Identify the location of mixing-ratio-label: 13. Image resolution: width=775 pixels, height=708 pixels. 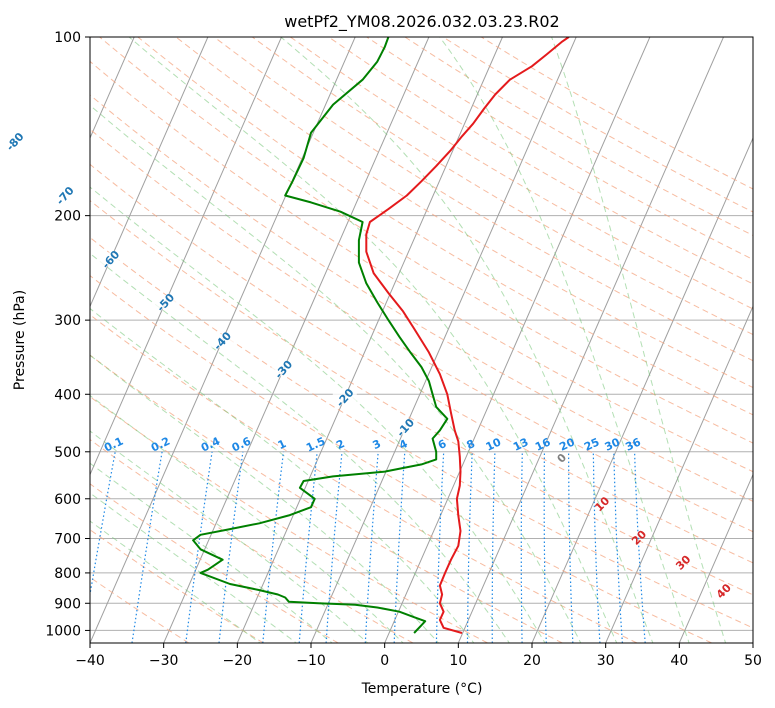
(520, 445).